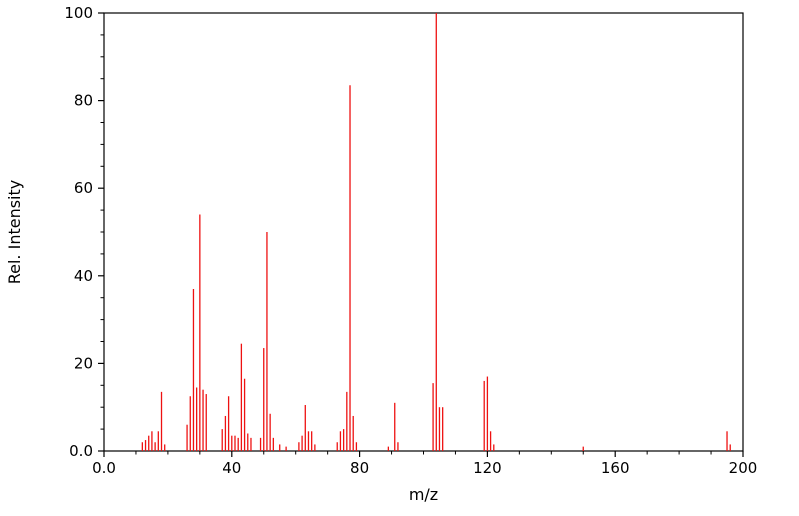  I want to click on y-tick-label: 20, so click(83, 363).